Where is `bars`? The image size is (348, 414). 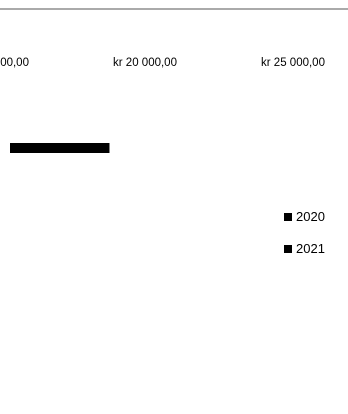 bars is located at coordinates (60, 148).